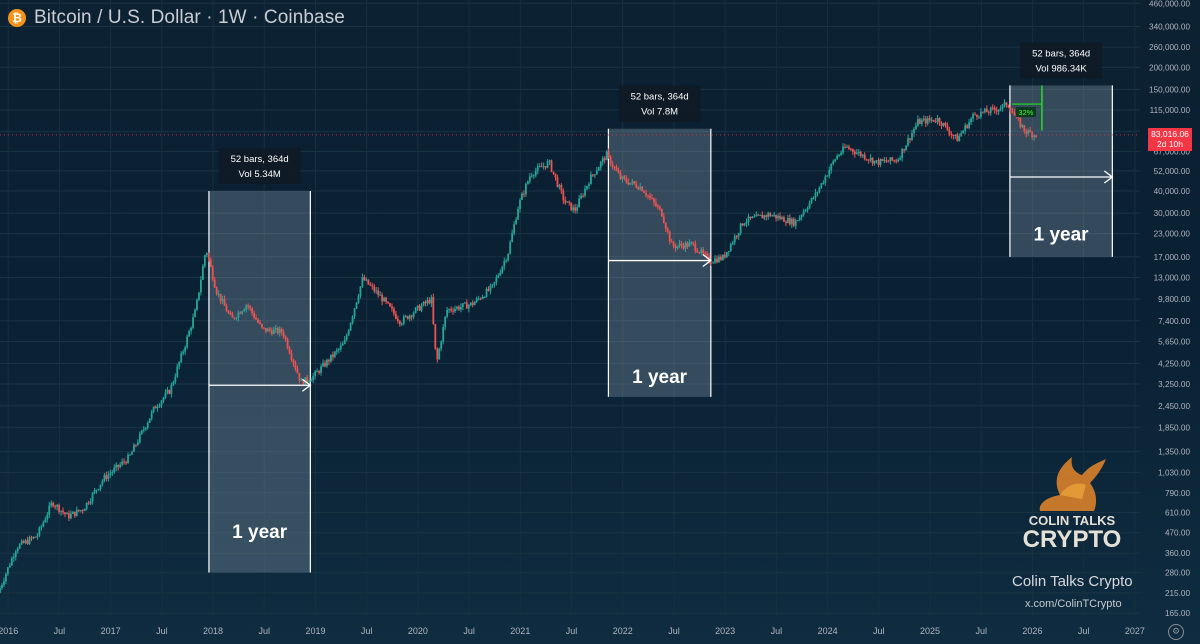  Describe the element at coordinates (1176, 632) in the screenshot. I see `settings-icon: ⚙` at that location.